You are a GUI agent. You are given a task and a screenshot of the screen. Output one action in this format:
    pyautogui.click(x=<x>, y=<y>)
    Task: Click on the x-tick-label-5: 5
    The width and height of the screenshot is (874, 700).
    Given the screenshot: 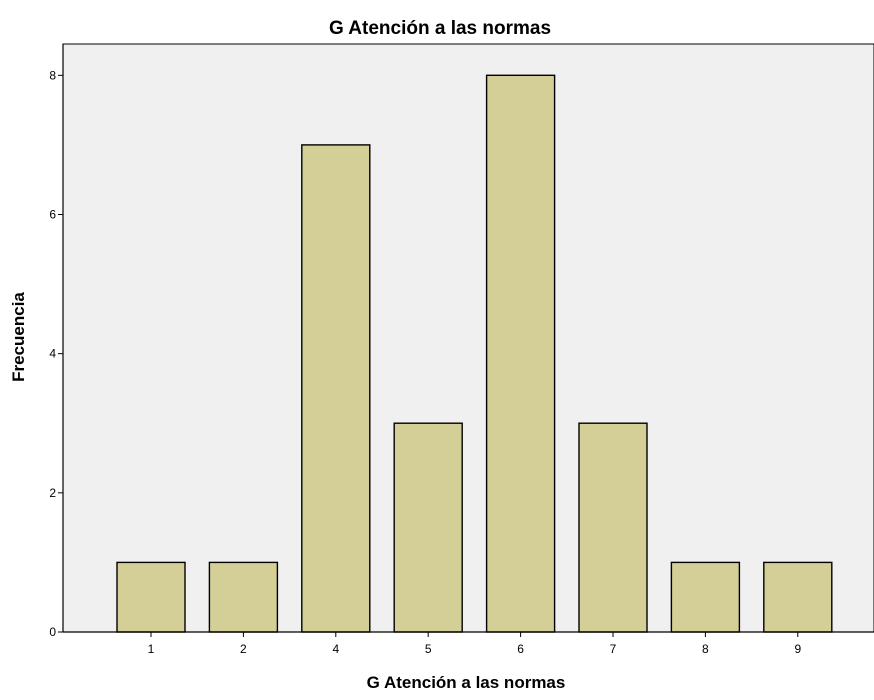 What is the action you would take?
    pyautogui.click(x=428, y=649)
    